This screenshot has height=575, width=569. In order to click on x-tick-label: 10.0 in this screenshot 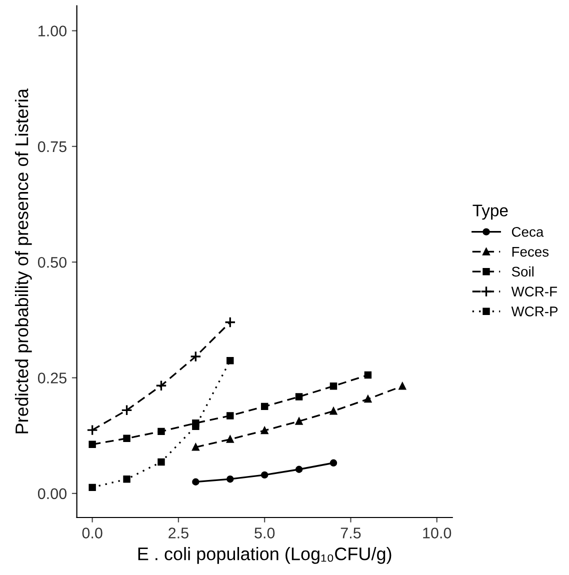, I will do `click(437, 533)`.